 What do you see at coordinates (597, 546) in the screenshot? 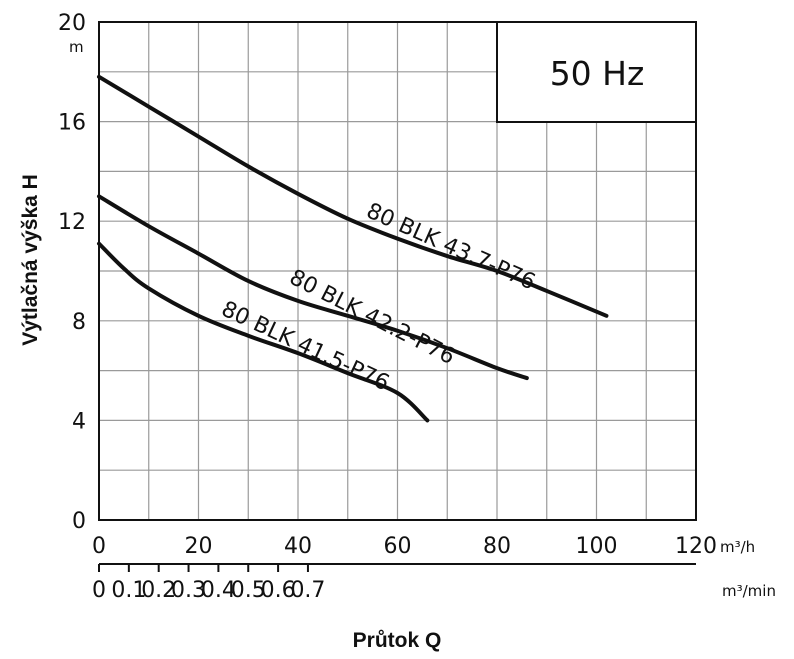
I see `x-tick-label-top: 100` at bounding box center [597, 546].